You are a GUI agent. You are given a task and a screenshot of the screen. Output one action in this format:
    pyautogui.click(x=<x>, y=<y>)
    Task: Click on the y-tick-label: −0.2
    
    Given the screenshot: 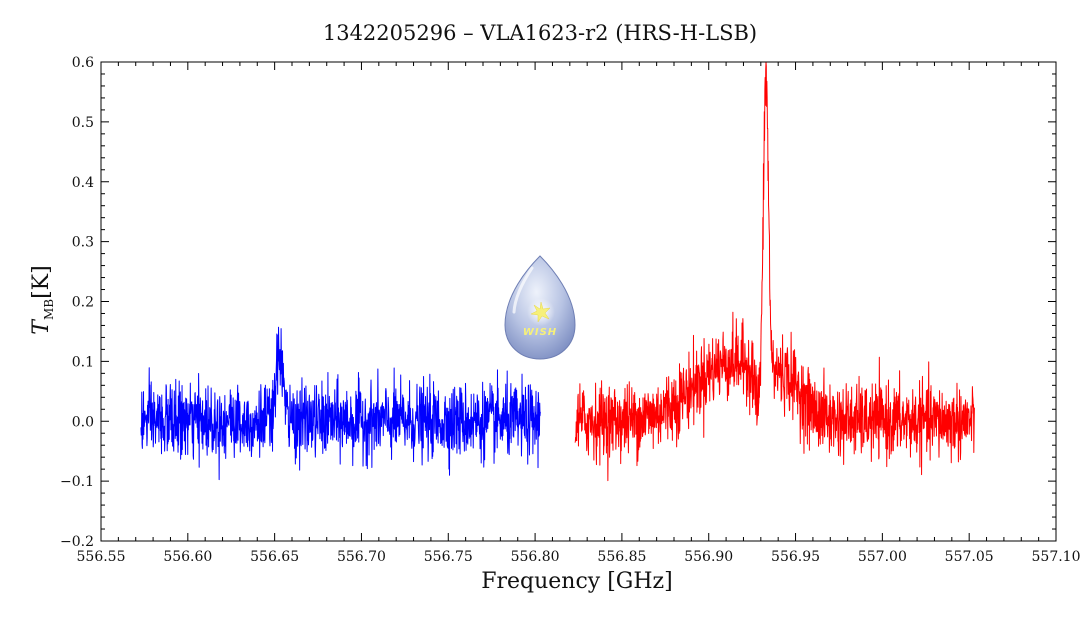 What is the action you would take?
    pyautogui.click(x=77, y=542)
    